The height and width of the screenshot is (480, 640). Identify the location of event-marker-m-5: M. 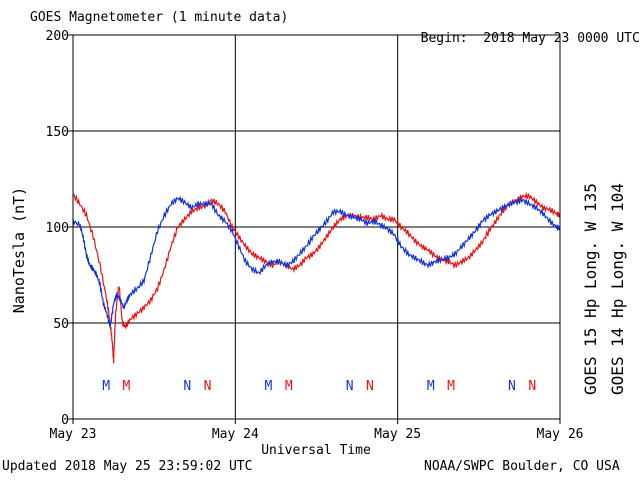
(289, 386).